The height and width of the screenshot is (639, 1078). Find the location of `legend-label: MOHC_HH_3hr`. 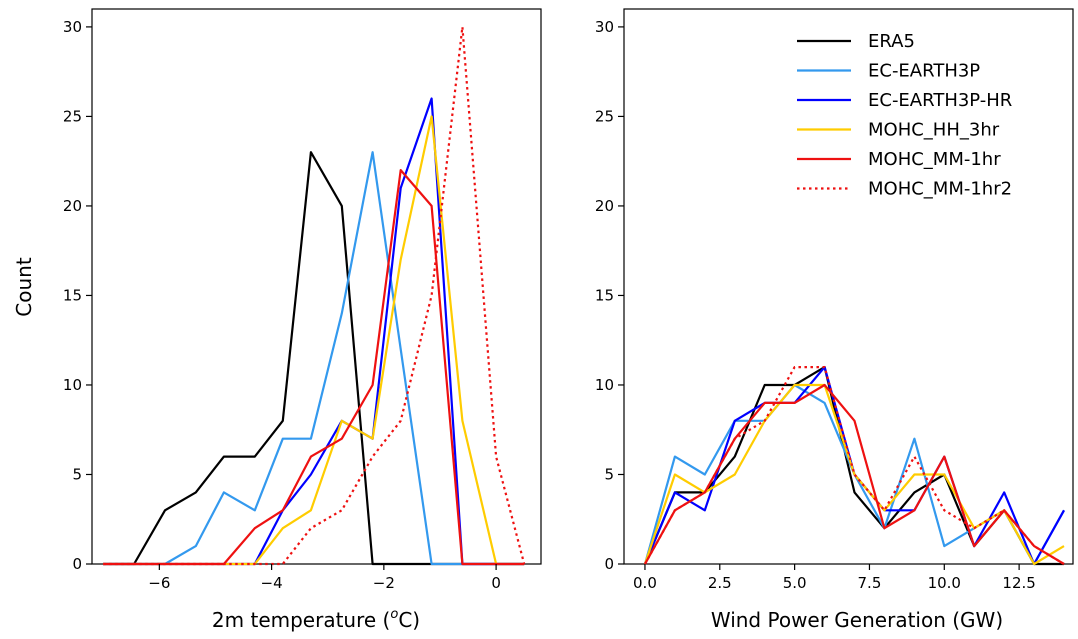

legend-label: MOHC_HH_3hr is located at coordinates (934, 130).